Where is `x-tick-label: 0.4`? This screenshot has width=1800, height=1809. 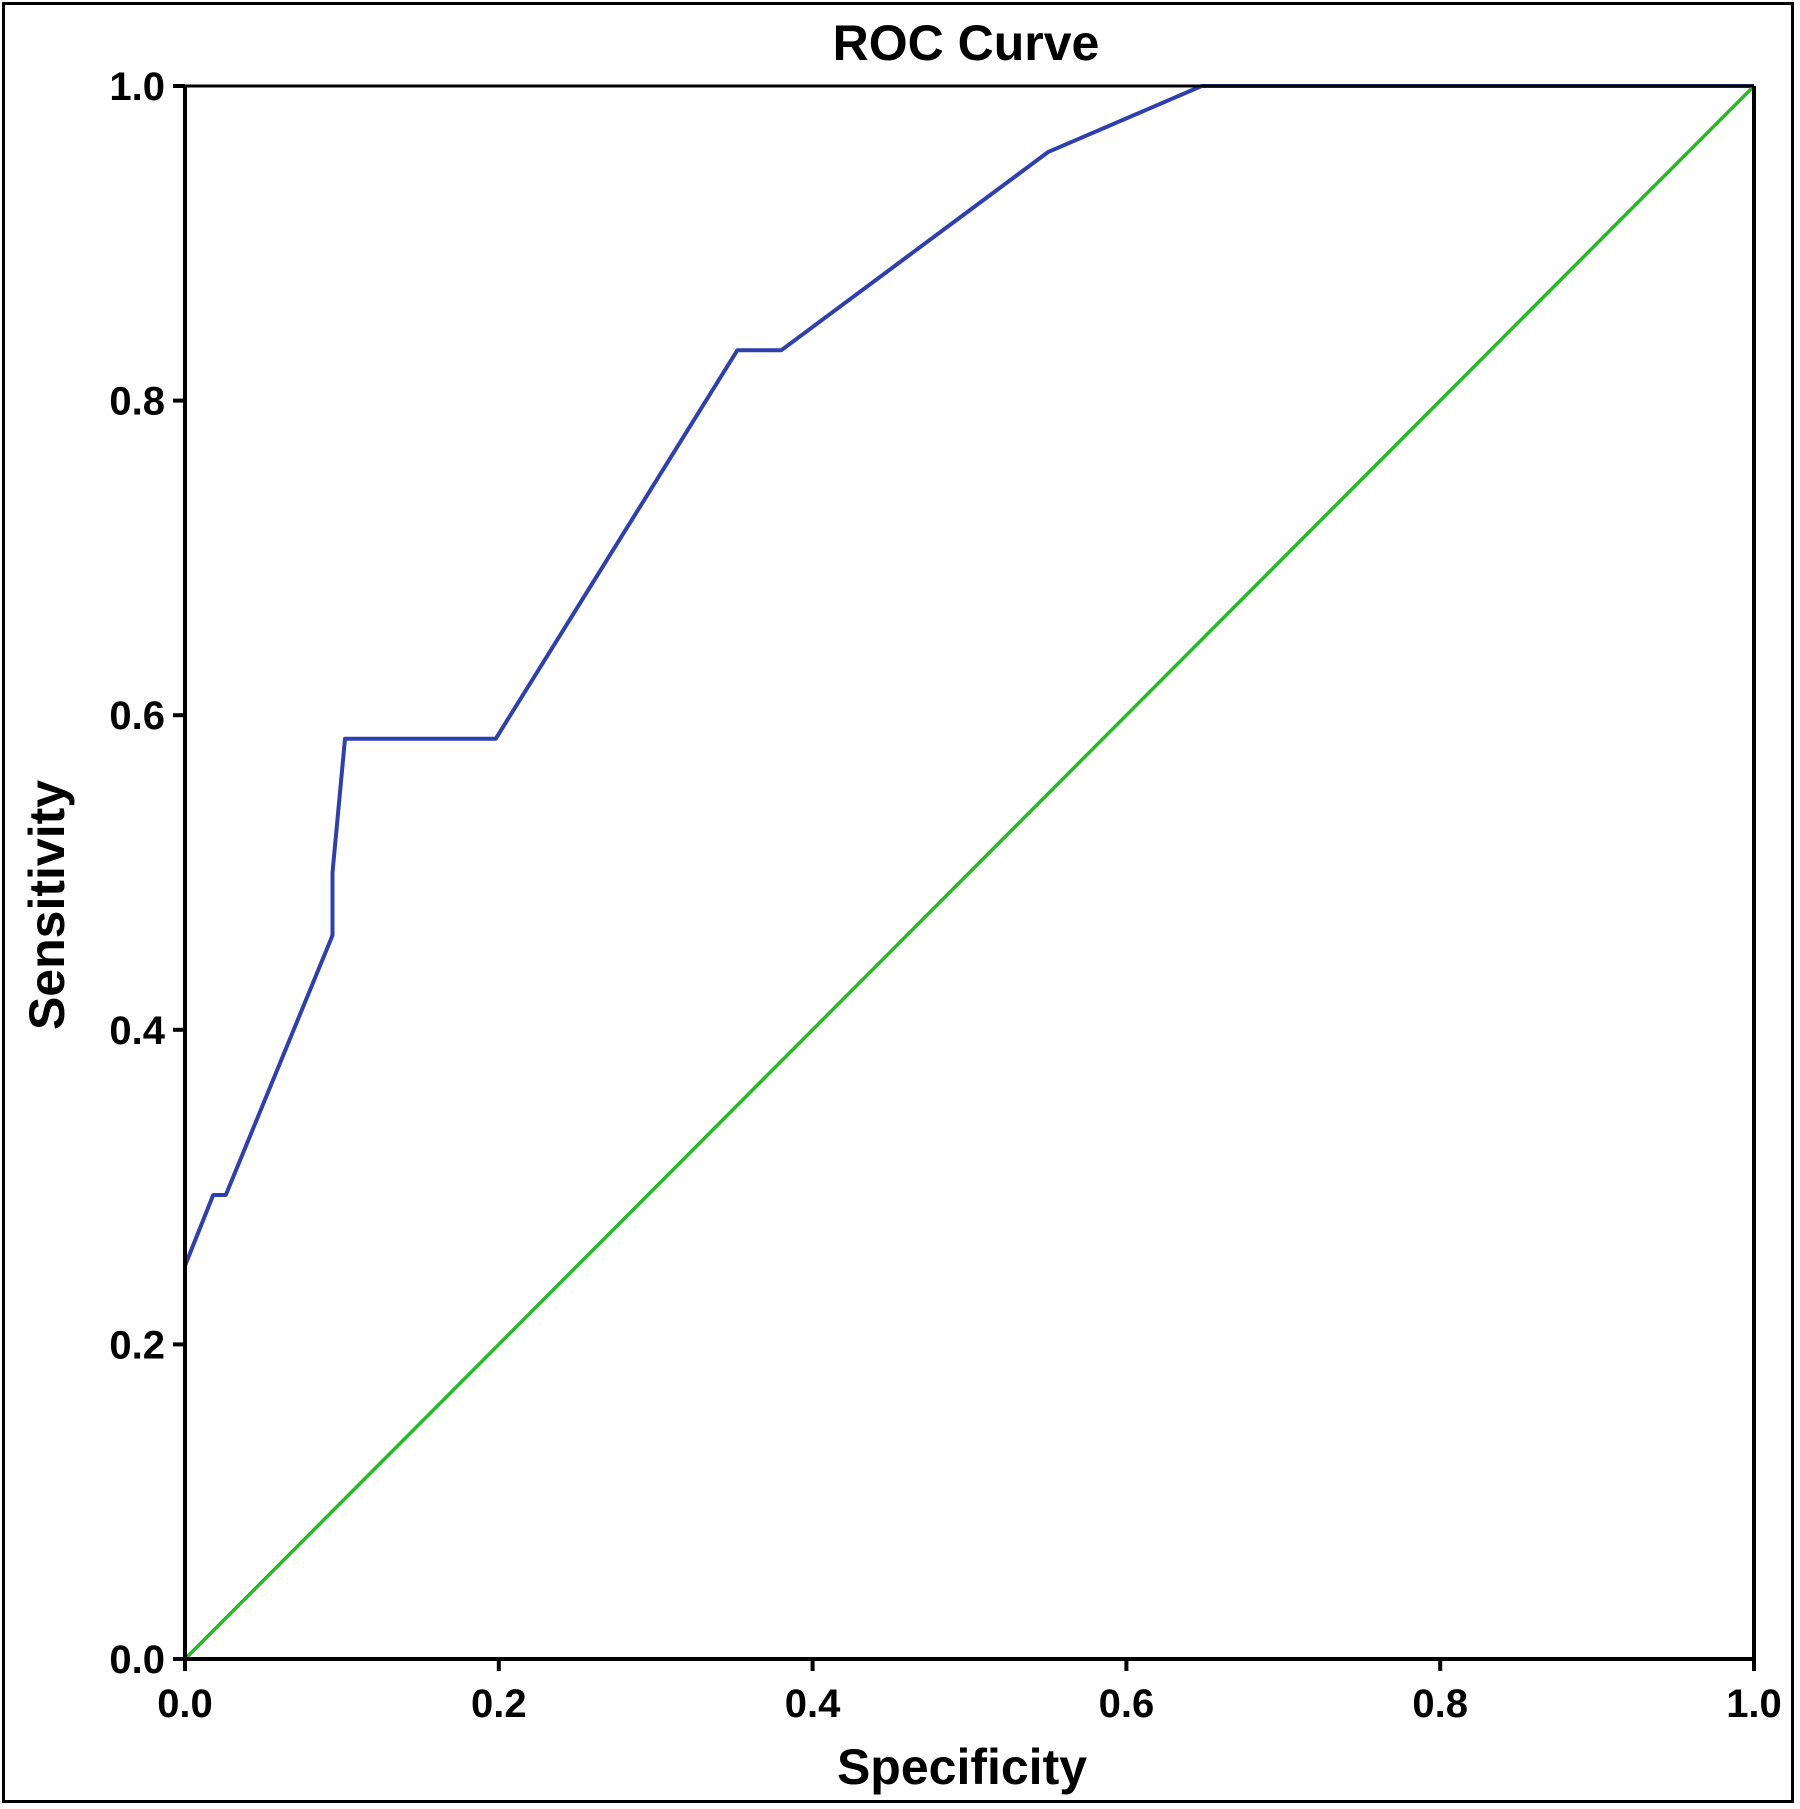
x-tick-label: 0.4 is located at coordinates (813, 1704).